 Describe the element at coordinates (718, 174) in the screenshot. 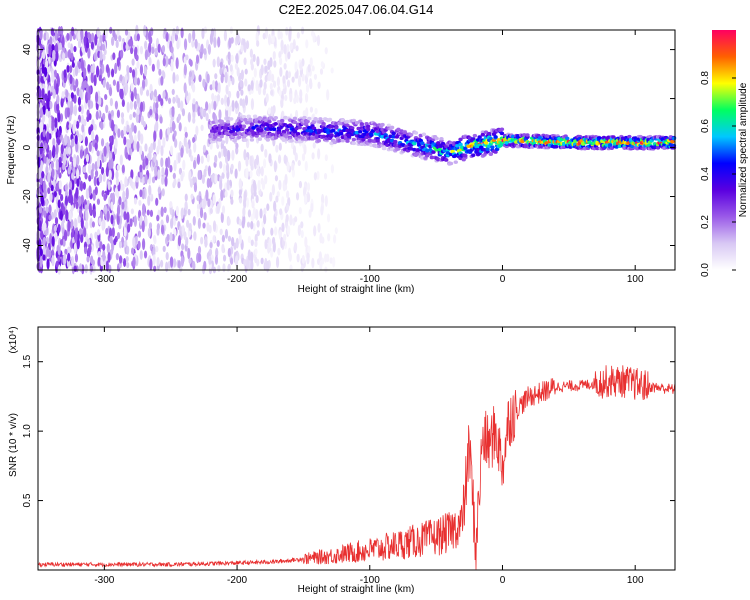

I see `colorbar-ticks: 0.0 0.2 0.4 0.6 0.8` at that location.